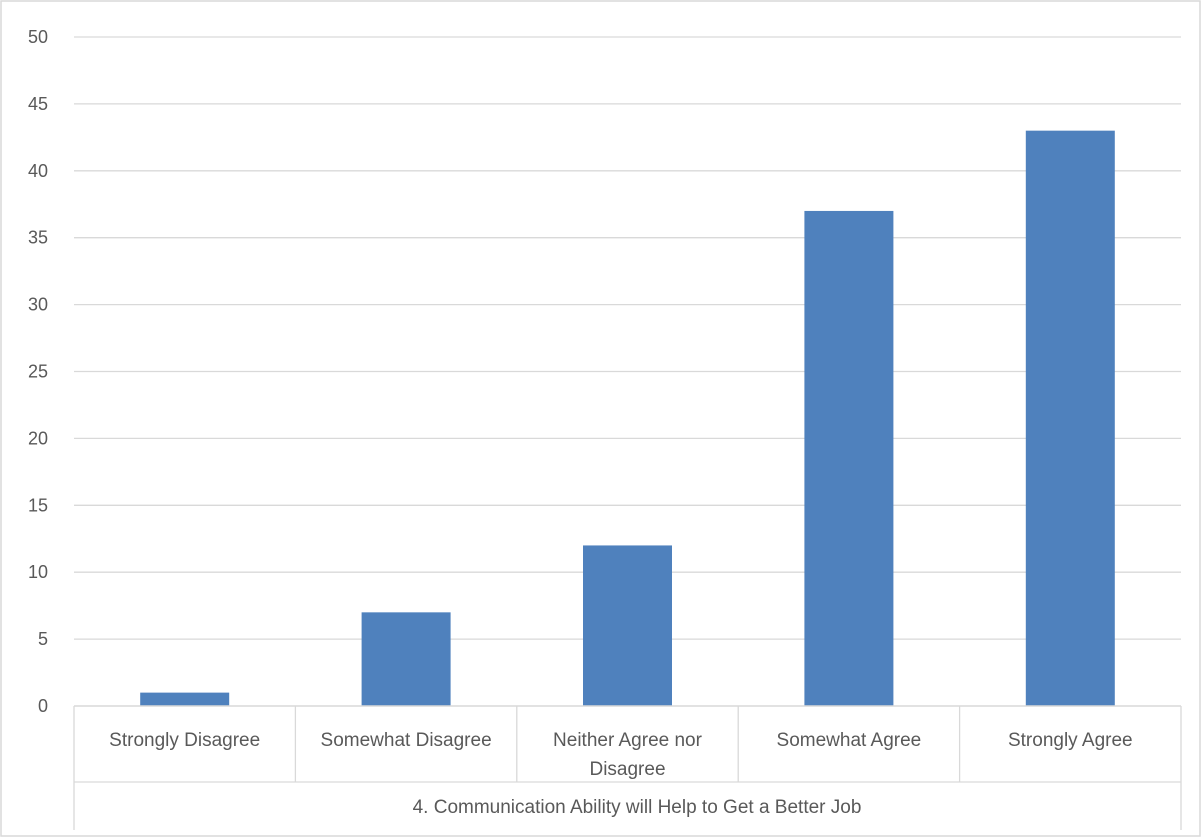  I want to click on x-axis, so click(627, 767).